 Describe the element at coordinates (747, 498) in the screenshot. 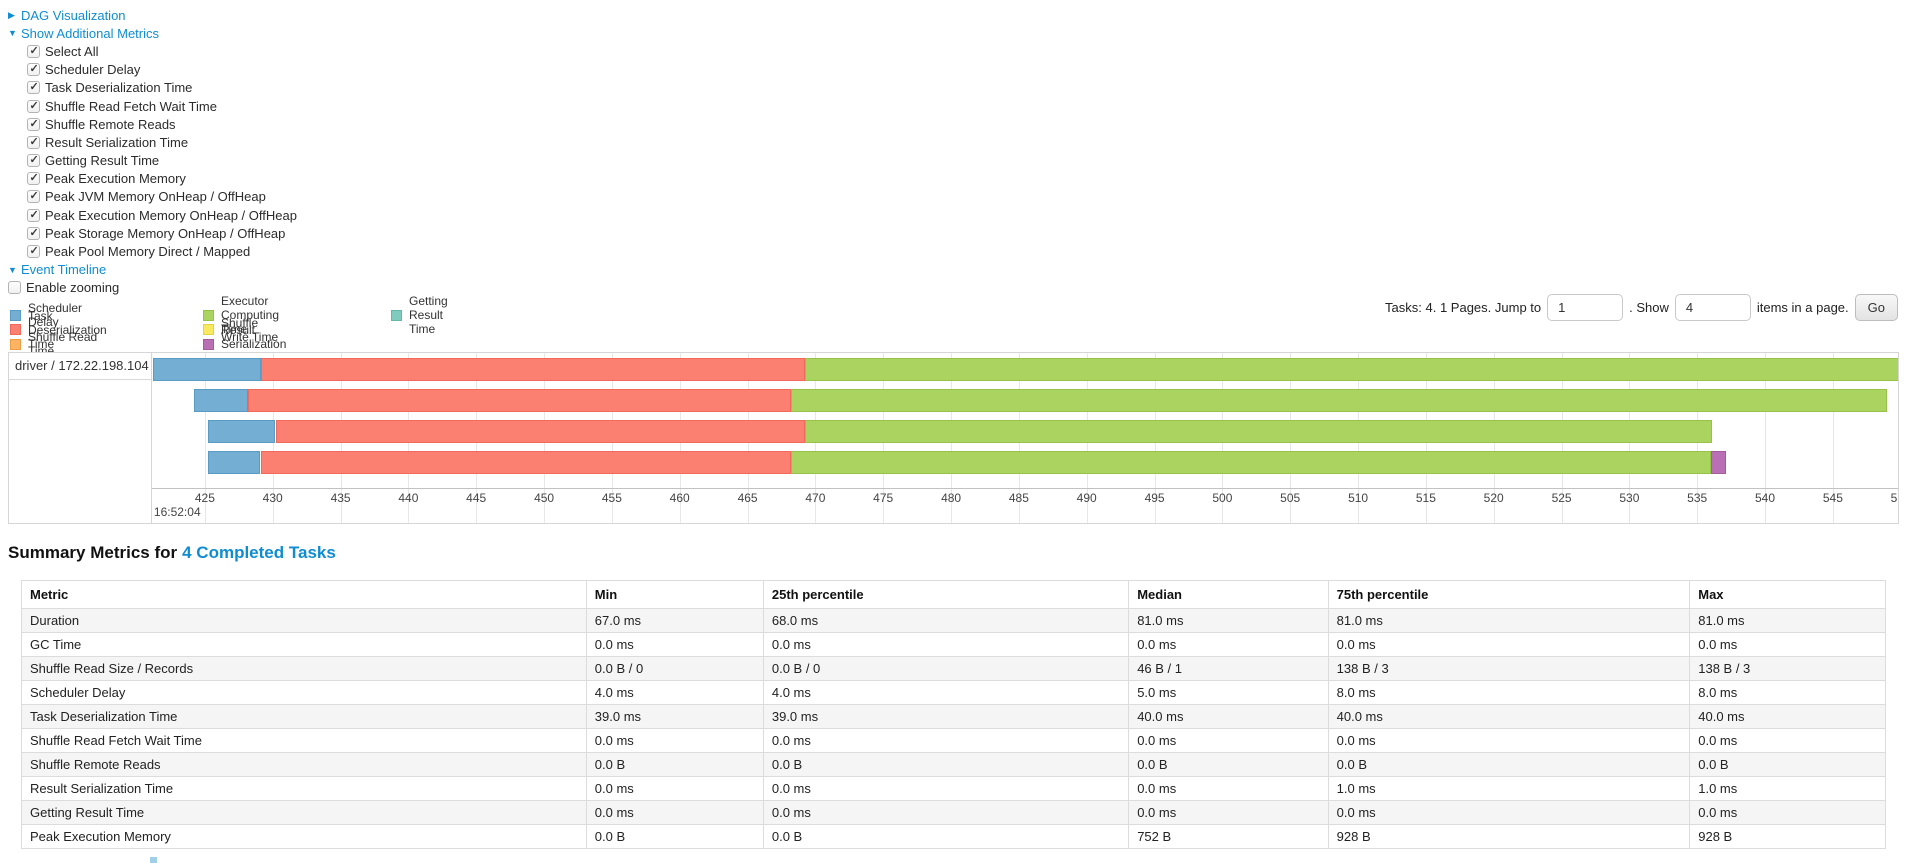

I see `timeline-tick-label: 465` at that location.